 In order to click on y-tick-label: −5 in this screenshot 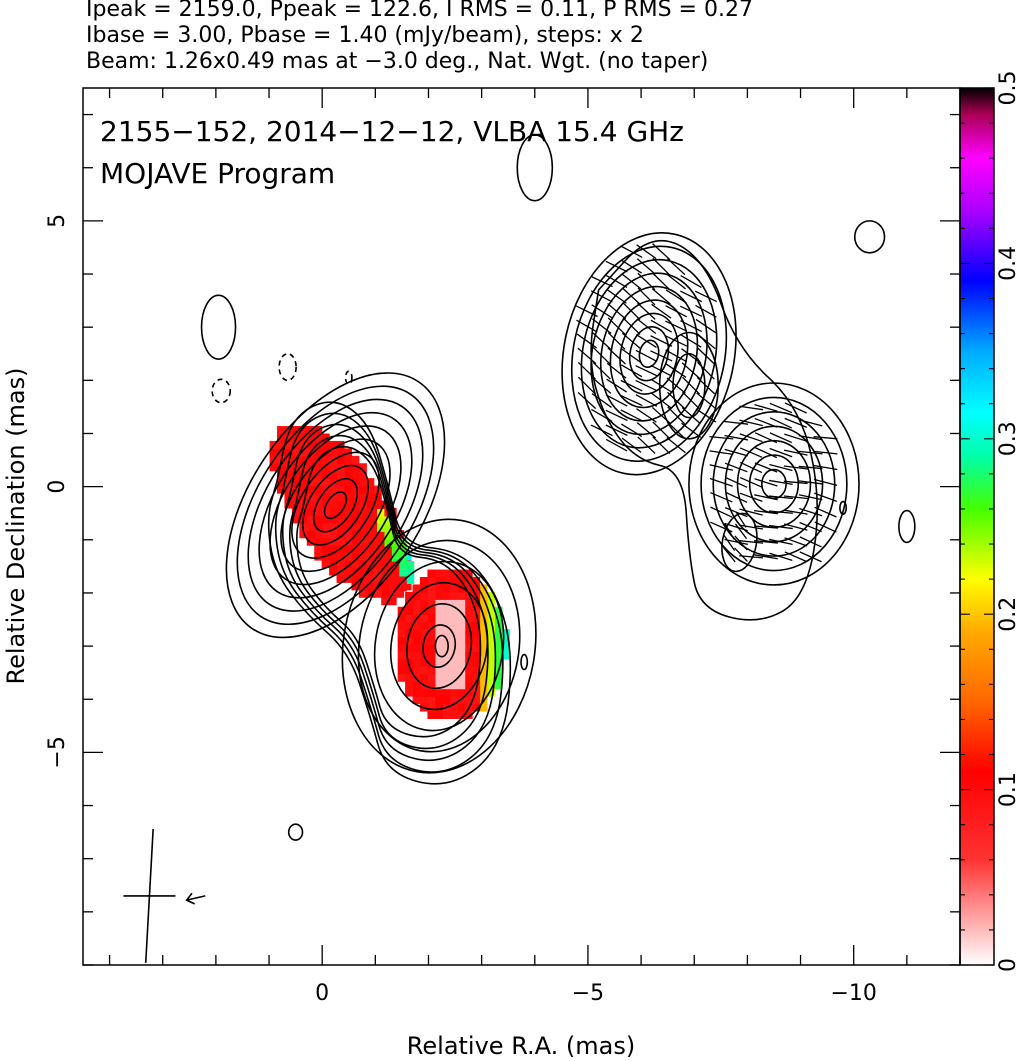, I will do `click(57, 752)`.